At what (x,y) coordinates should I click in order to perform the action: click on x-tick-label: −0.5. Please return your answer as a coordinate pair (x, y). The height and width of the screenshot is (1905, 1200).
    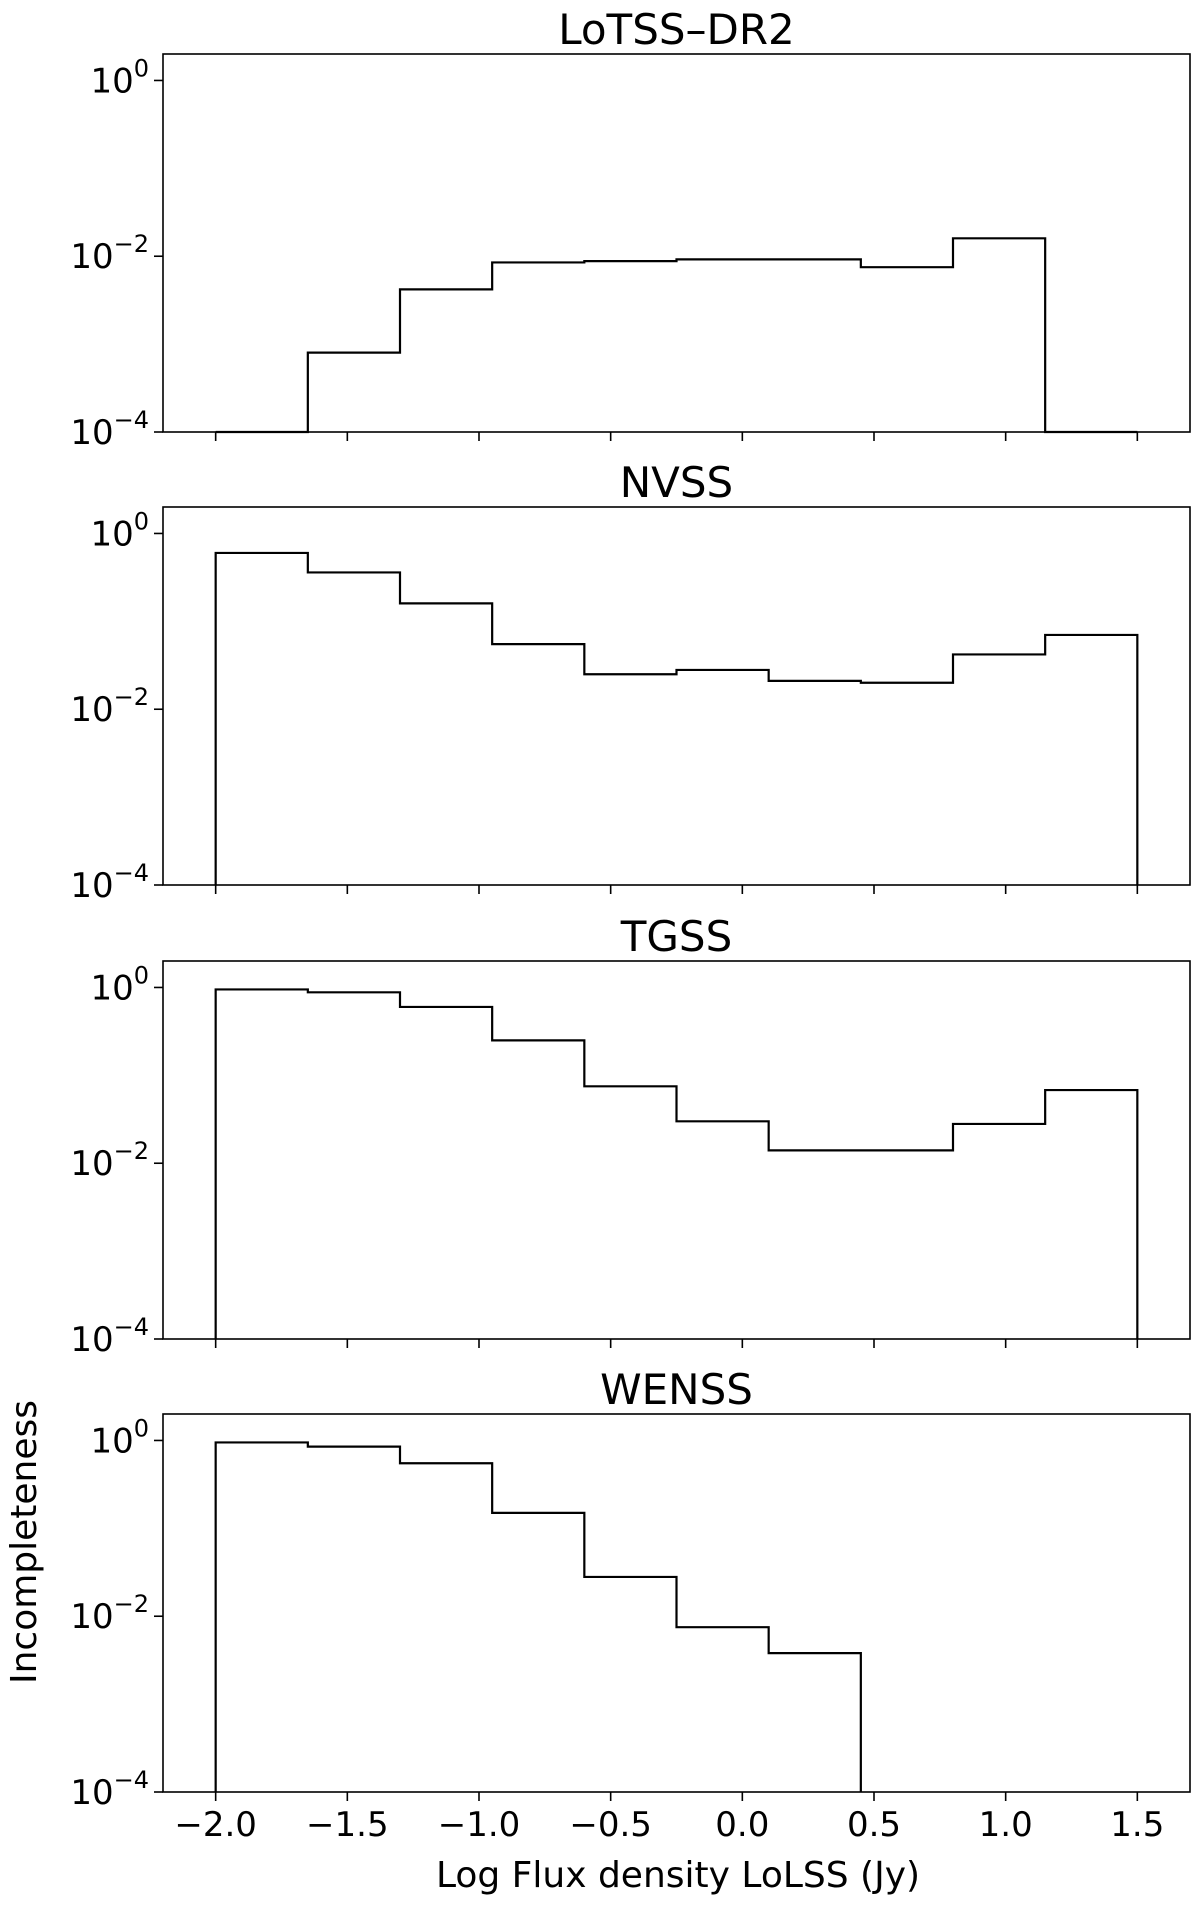
    Looking at the image, I should click on (610, 1825).